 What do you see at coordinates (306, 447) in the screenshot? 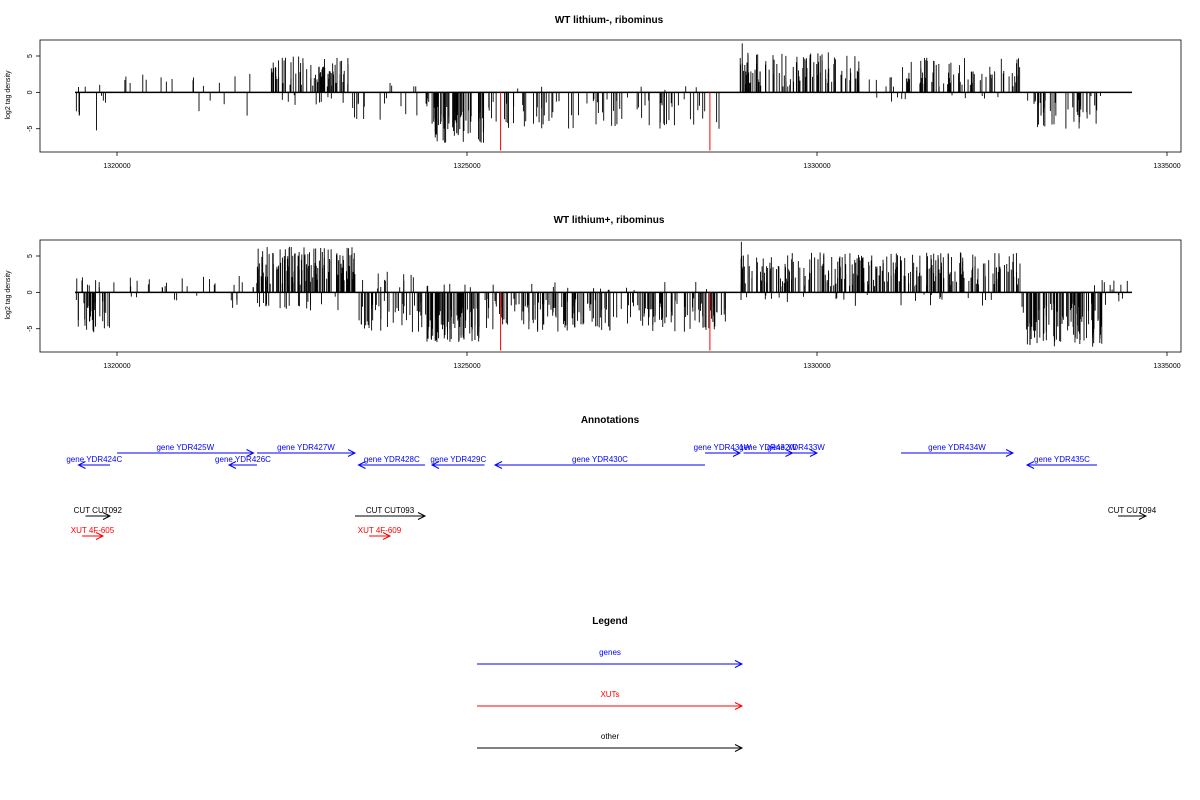
I see `feature-label: gene YDR427W` at bounding box center [306, 447].